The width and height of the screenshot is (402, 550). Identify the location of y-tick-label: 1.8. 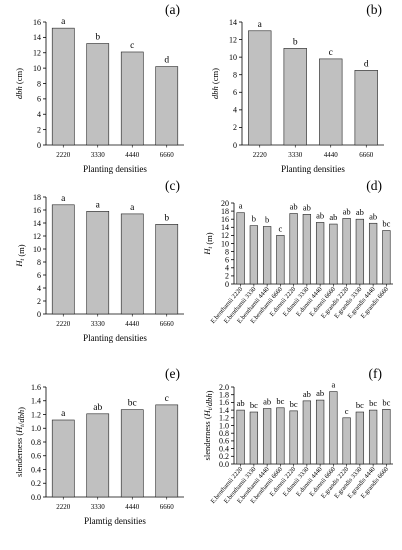
(224, 395).